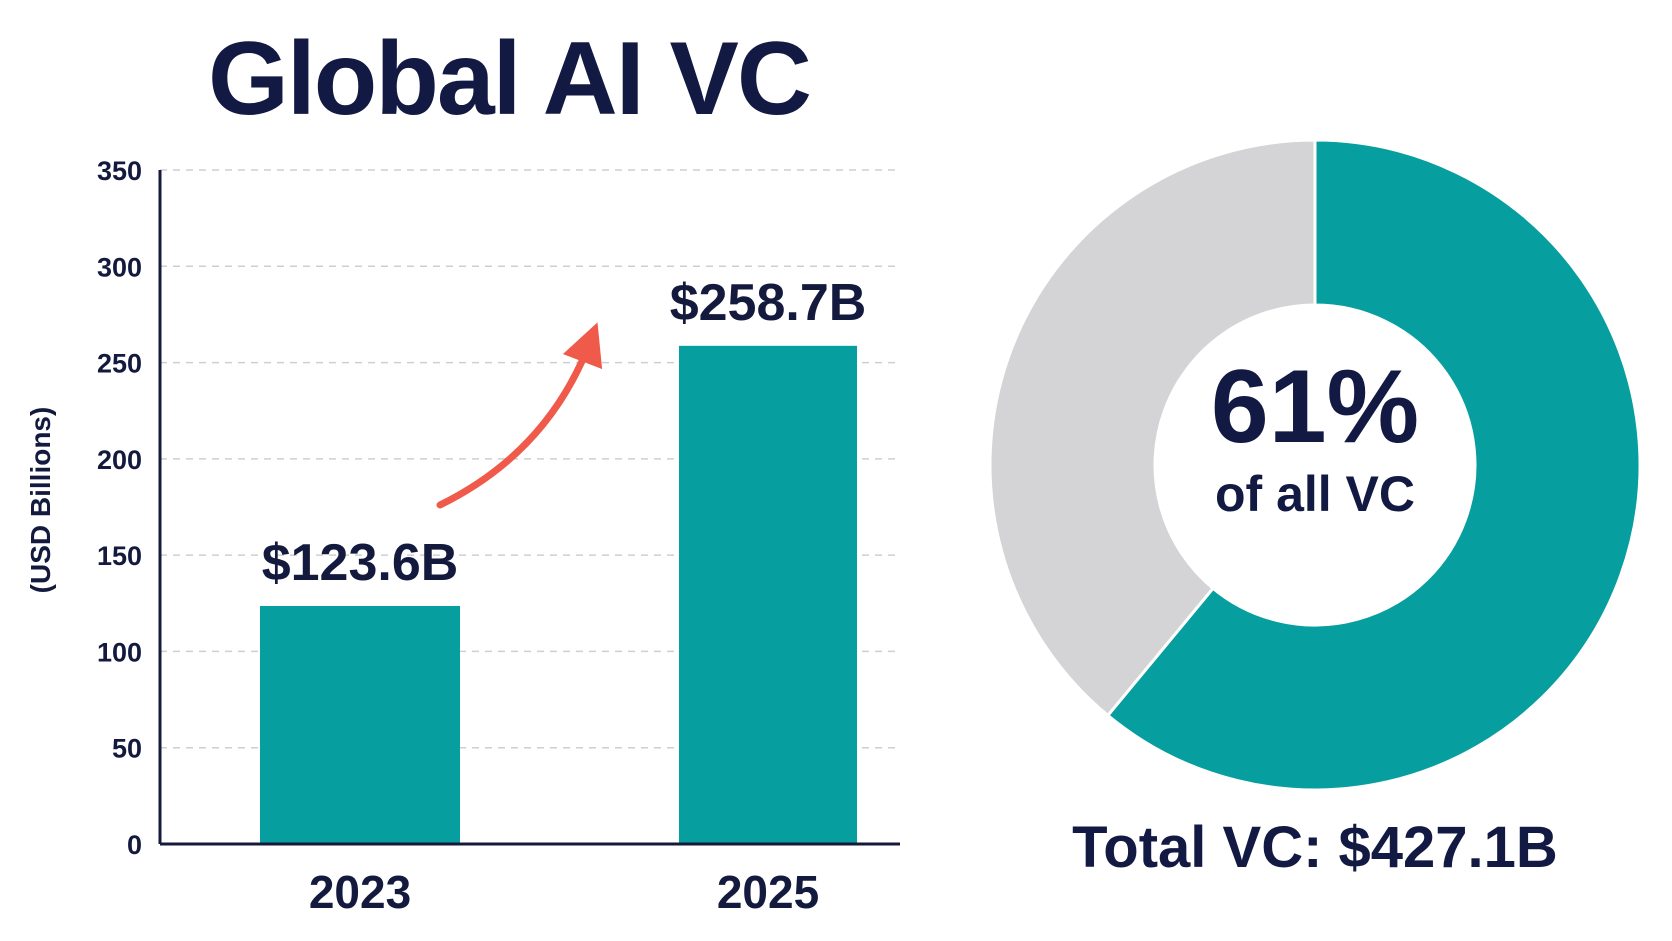 Image resolution: width=1672 pixels, height=941 pixels. I want to click on value-labels: $123.6B $258.7B, so click(564, 433).